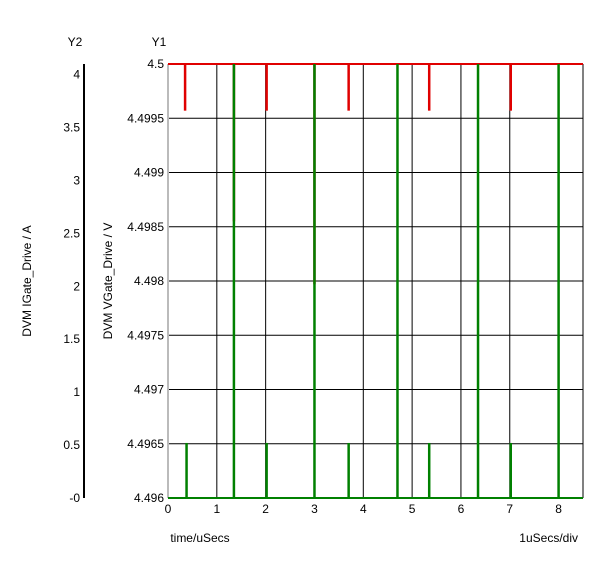 This screenshot has height=563, width=600. Describe the element at coordinates (145, 118) in the screenshot. I see `y1-tick-label: 4.4995` at that location.